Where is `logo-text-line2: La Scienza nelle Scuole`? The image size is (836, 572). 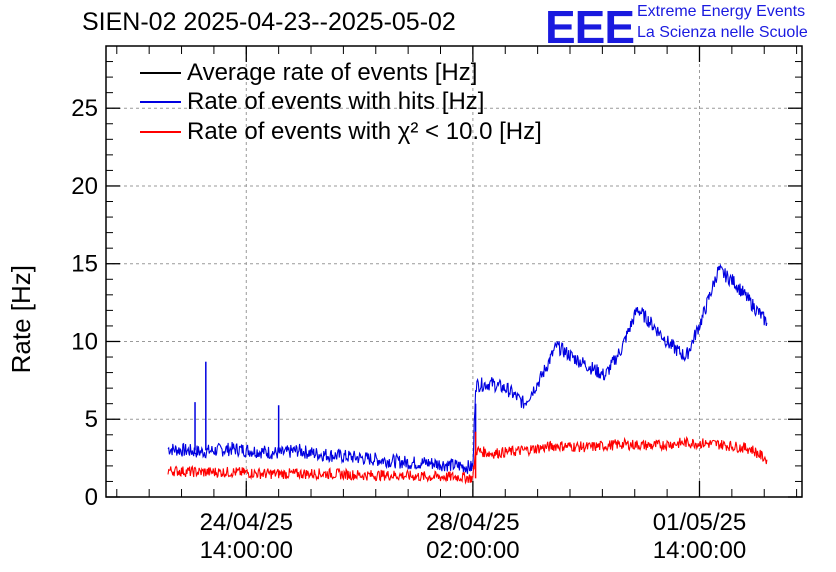 logo-text-line2: La Scienza nelle Scuole is located at coordinates (722, 32).